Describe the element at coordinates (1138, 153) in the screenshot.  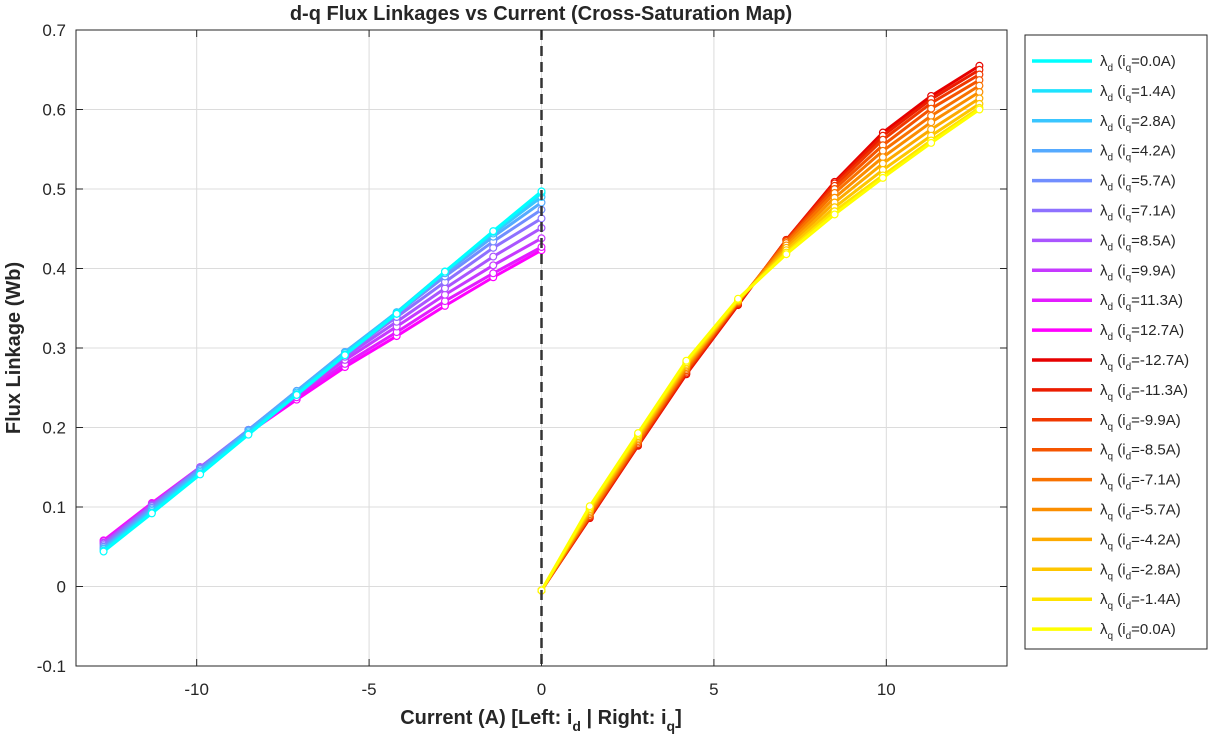
I see `legend-label: λd (iq=4.2A)` at that location.